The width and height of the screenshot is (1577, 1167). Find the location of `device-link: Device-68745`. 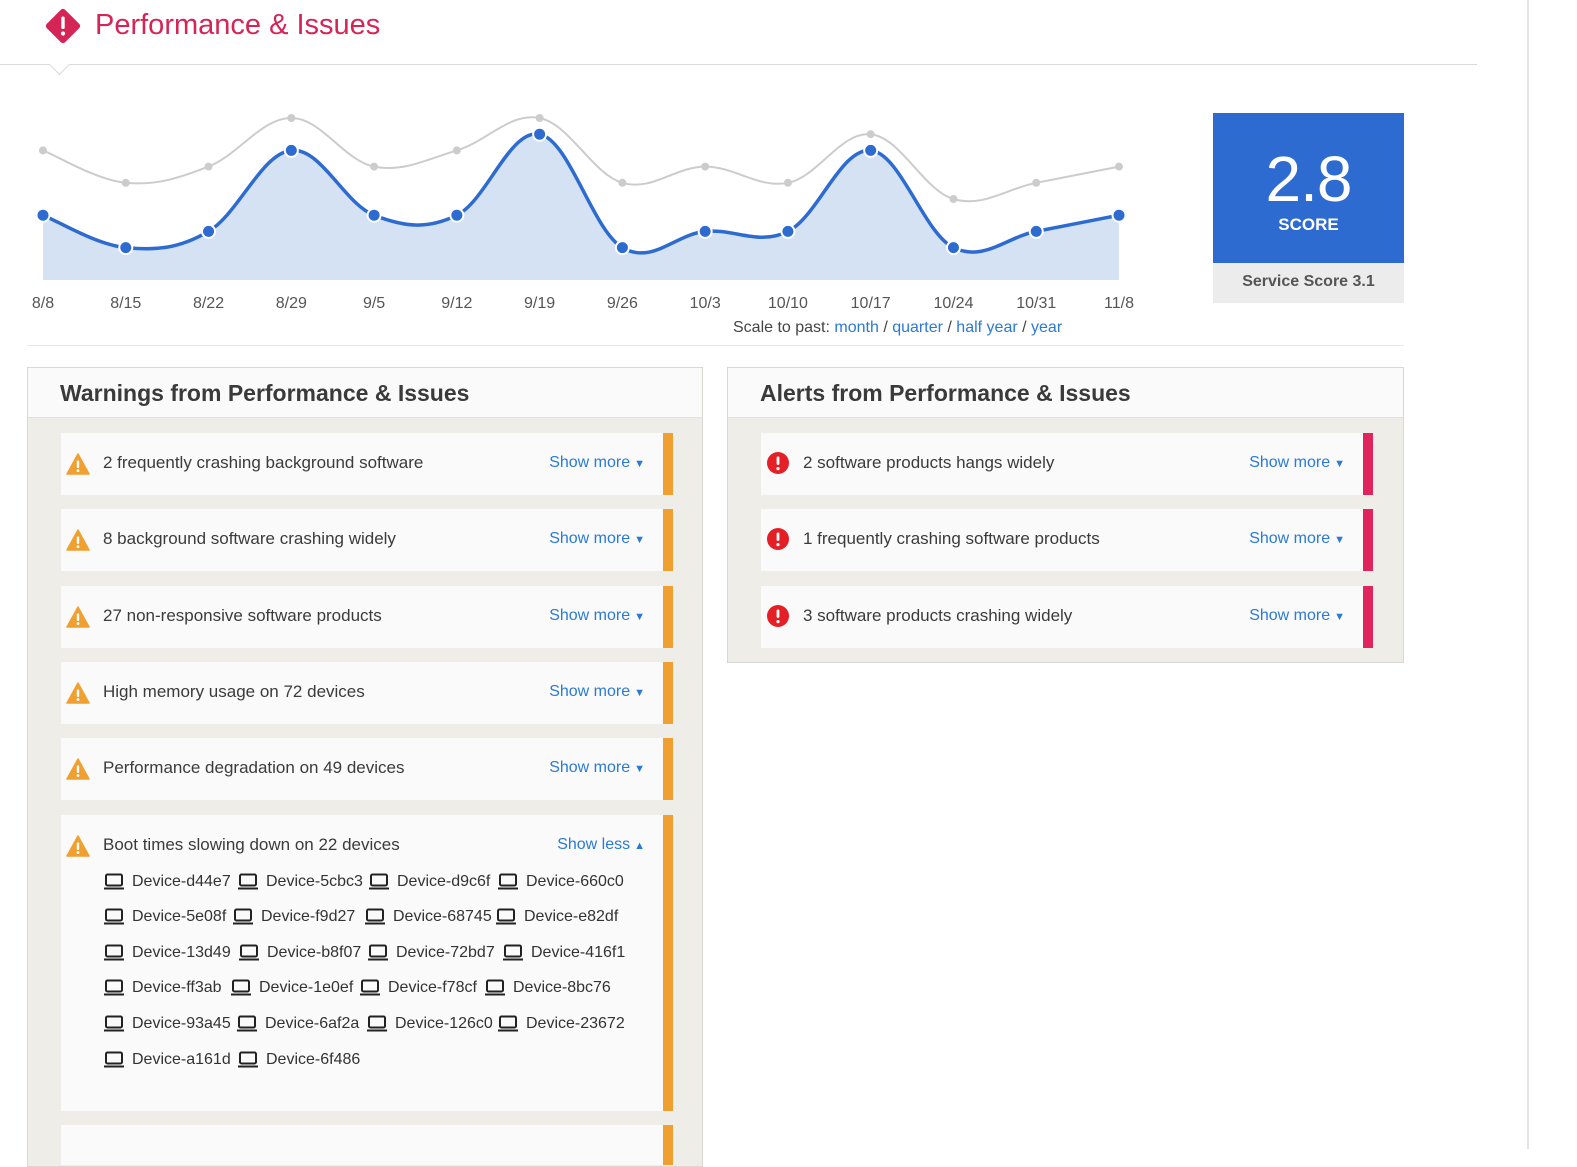

device-link: Device-68745 is located at coordinates (428, 917).